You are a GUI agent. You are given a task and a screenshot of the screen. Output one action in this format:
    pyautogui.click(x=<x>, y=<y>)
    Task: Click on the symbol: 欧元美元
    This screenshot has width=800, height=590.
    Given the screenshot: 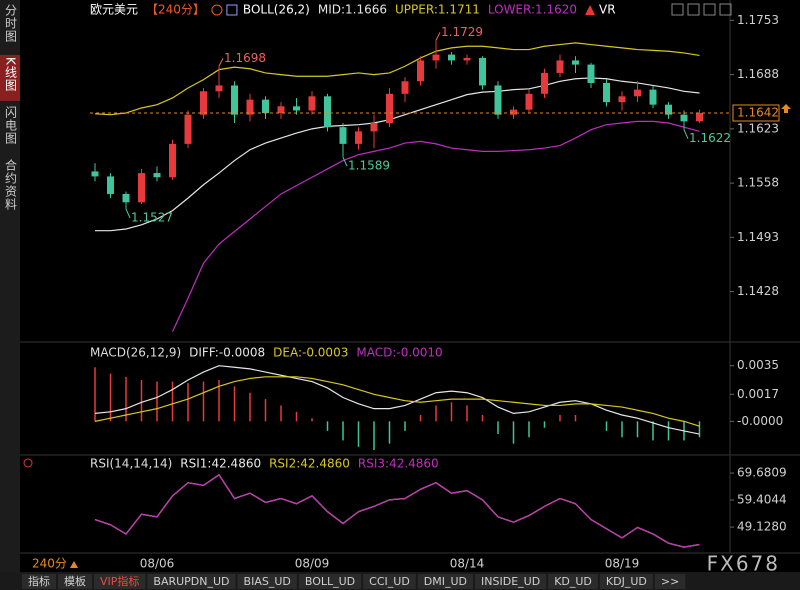 What is the action you would take?
    pyautogui.click(x=114, y=10)
    